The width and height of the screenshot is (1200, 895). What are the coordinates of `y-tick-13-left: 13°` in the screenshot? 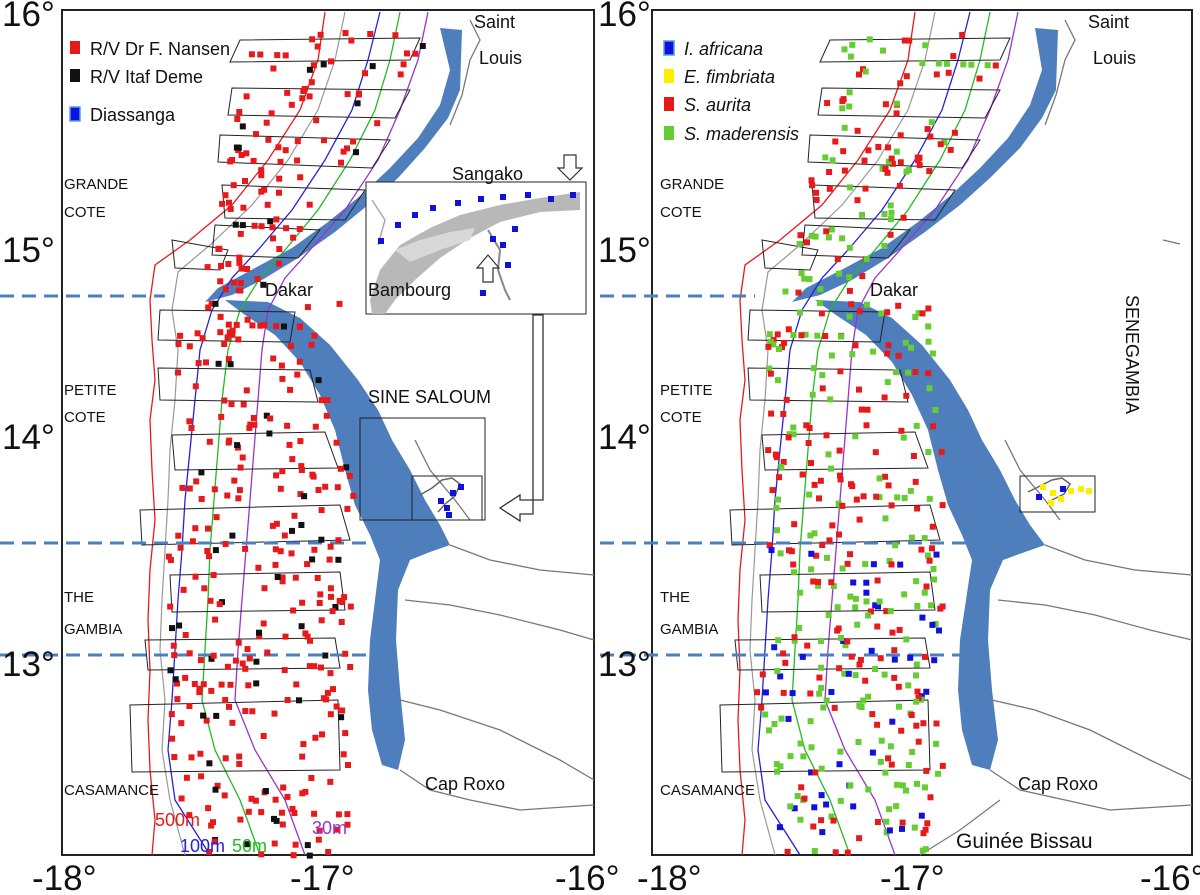 It's located at (28, 664).